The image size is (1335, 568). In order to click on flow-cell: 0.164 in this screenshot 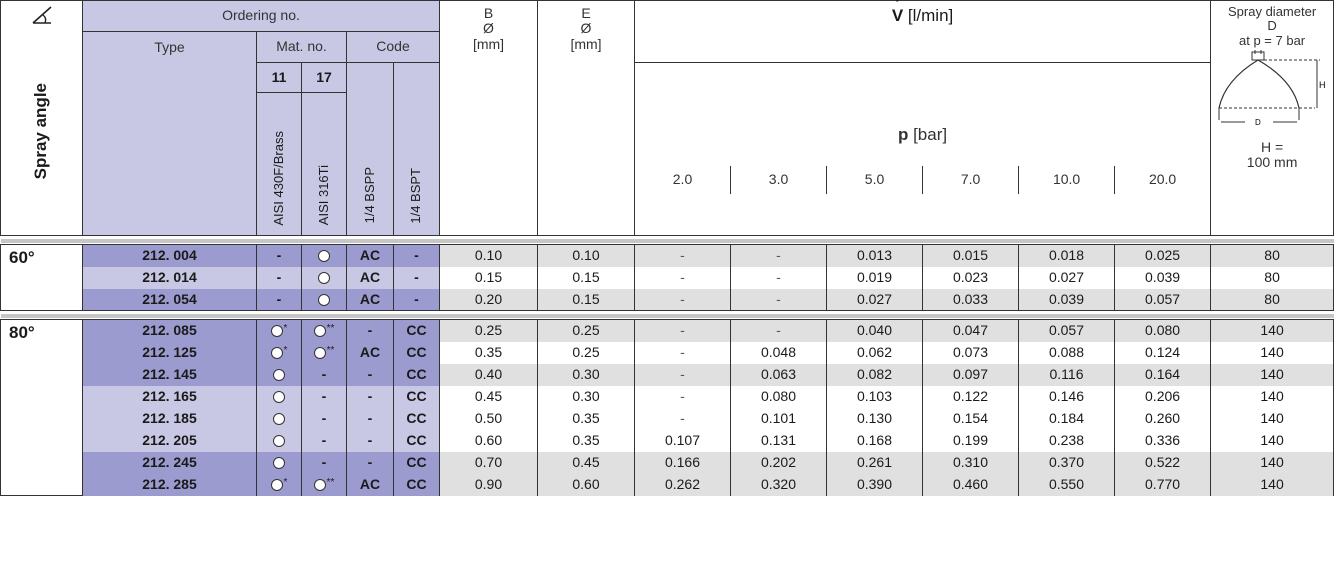, I will do `click(1162, 374)`.